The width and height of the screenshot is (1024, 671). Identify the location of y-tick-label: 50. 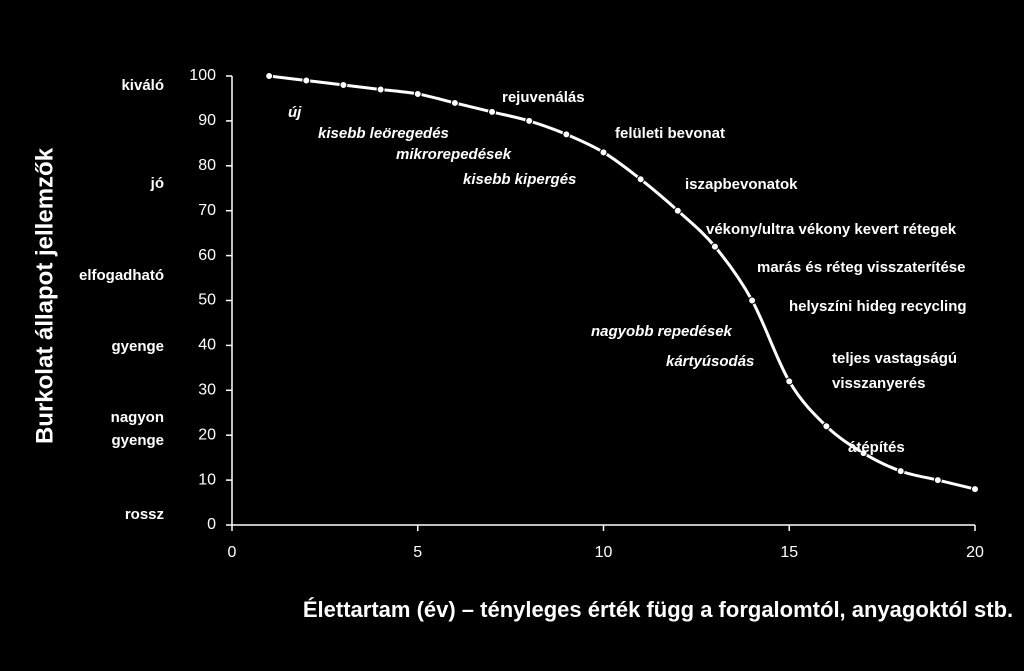
(207, 300).